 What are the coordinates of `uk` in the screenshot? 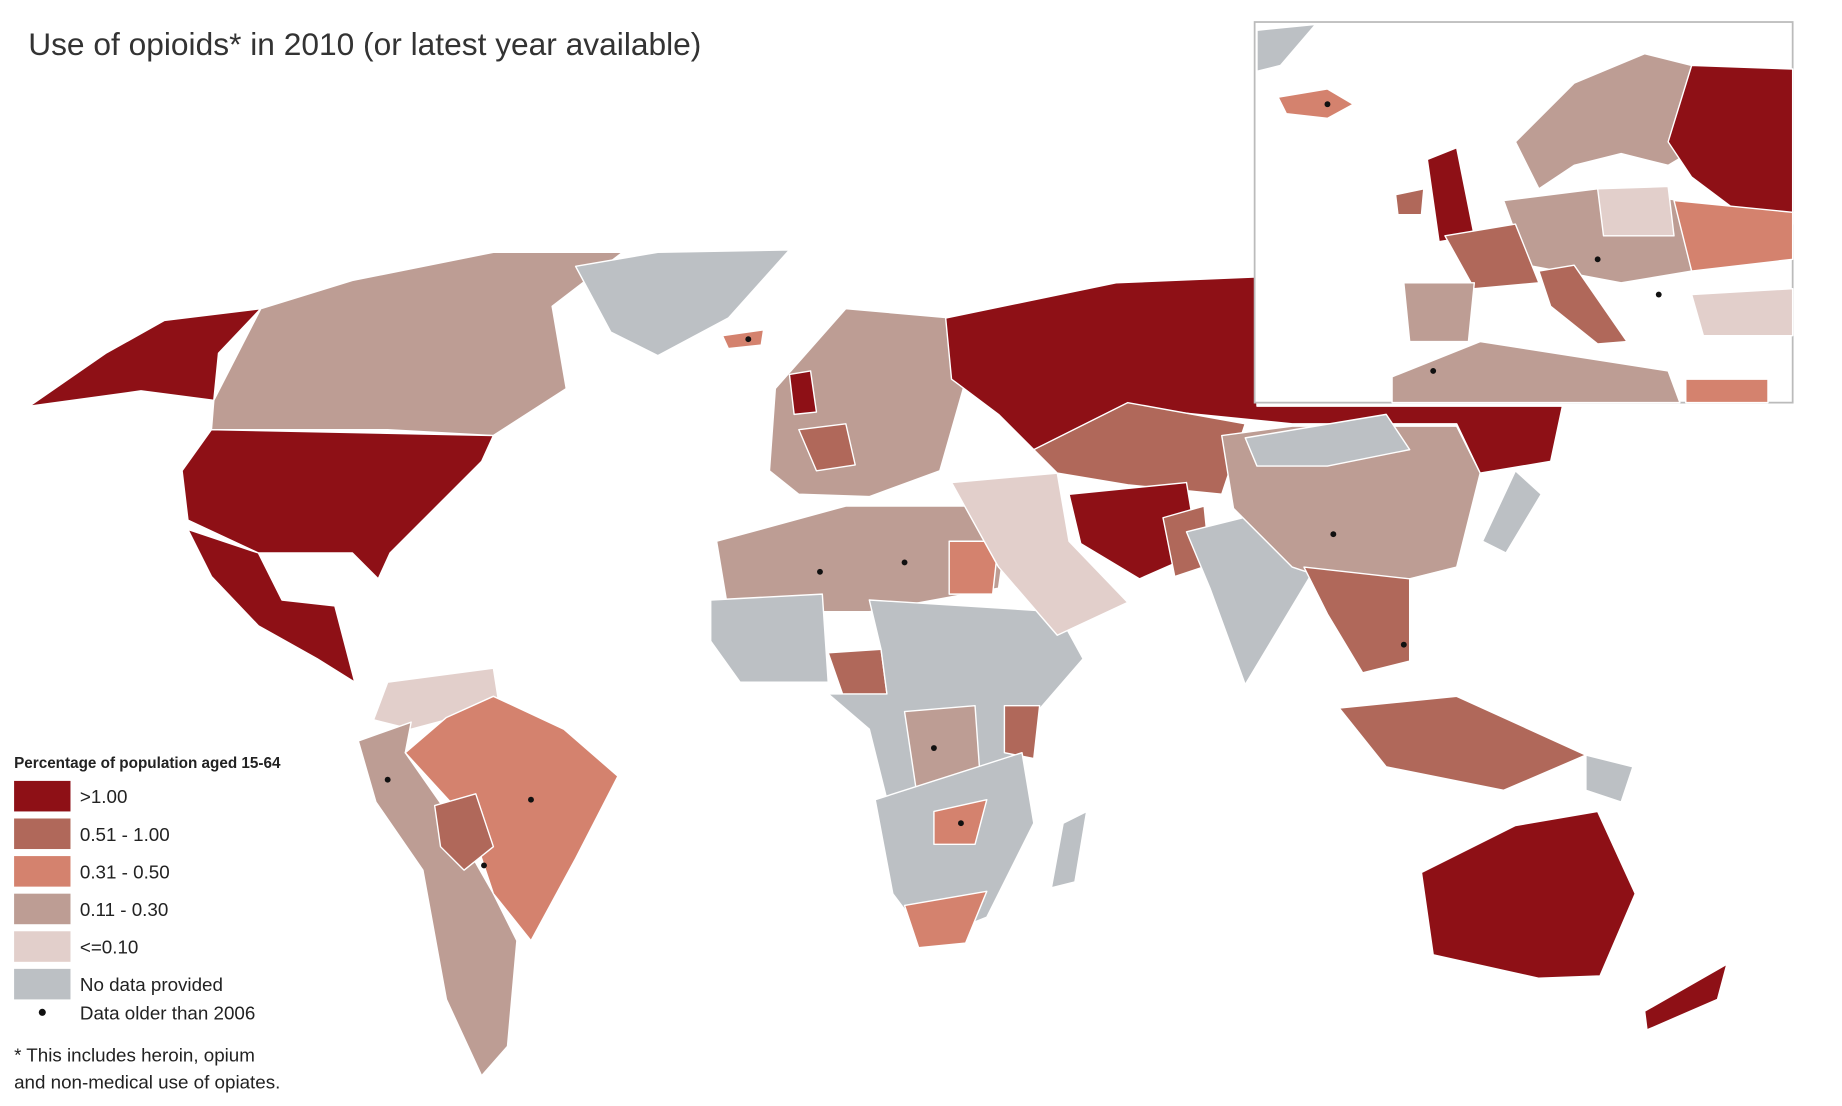 It's located at (803, 393).